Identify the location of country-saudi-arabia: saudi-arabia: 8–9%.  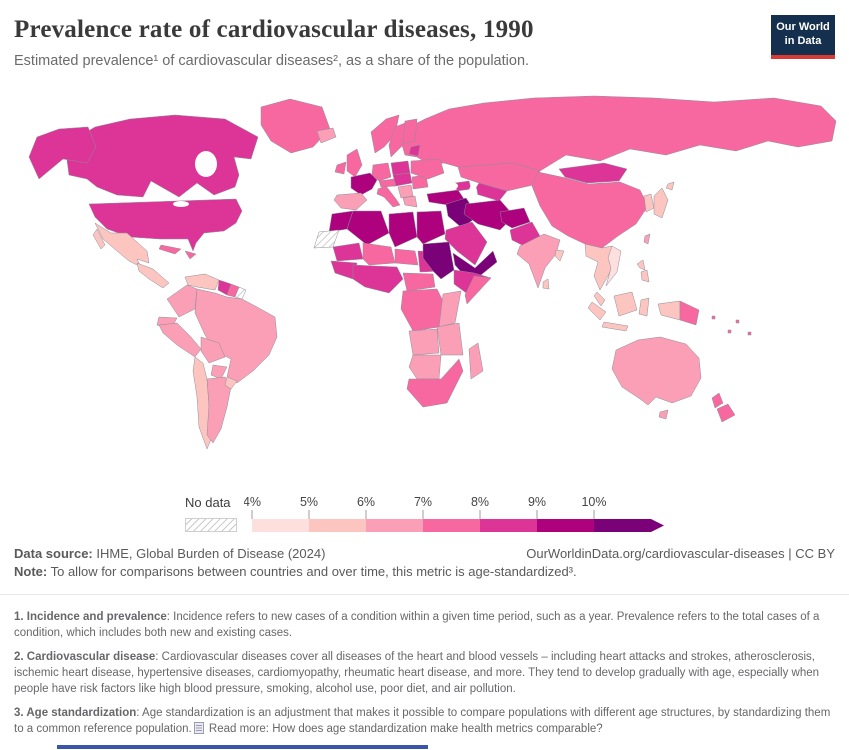
(466, 243).